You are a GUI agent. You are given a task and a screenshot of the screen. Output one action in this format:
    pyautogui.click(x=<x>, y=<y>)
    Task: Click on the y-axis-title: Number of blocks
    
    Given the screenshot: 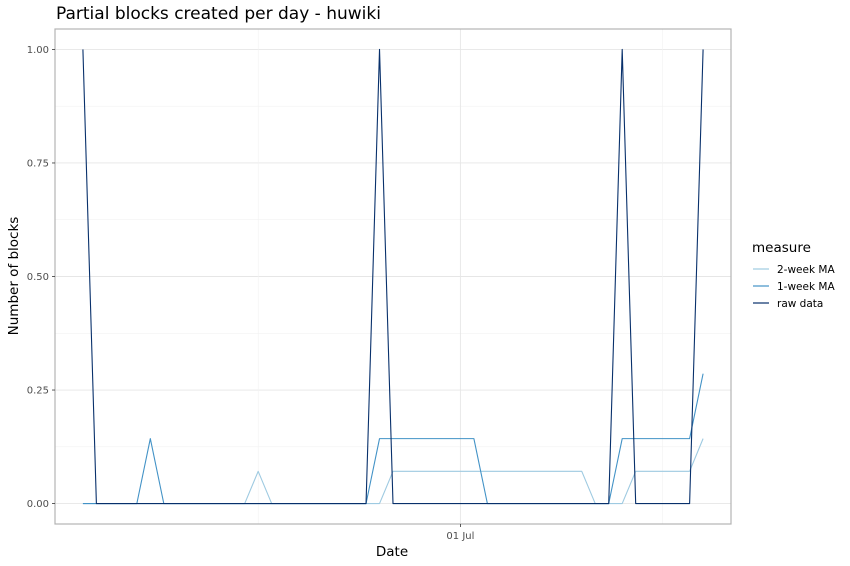 What is the action you would take?
    pyautogui.click(x=14, y=276)
    